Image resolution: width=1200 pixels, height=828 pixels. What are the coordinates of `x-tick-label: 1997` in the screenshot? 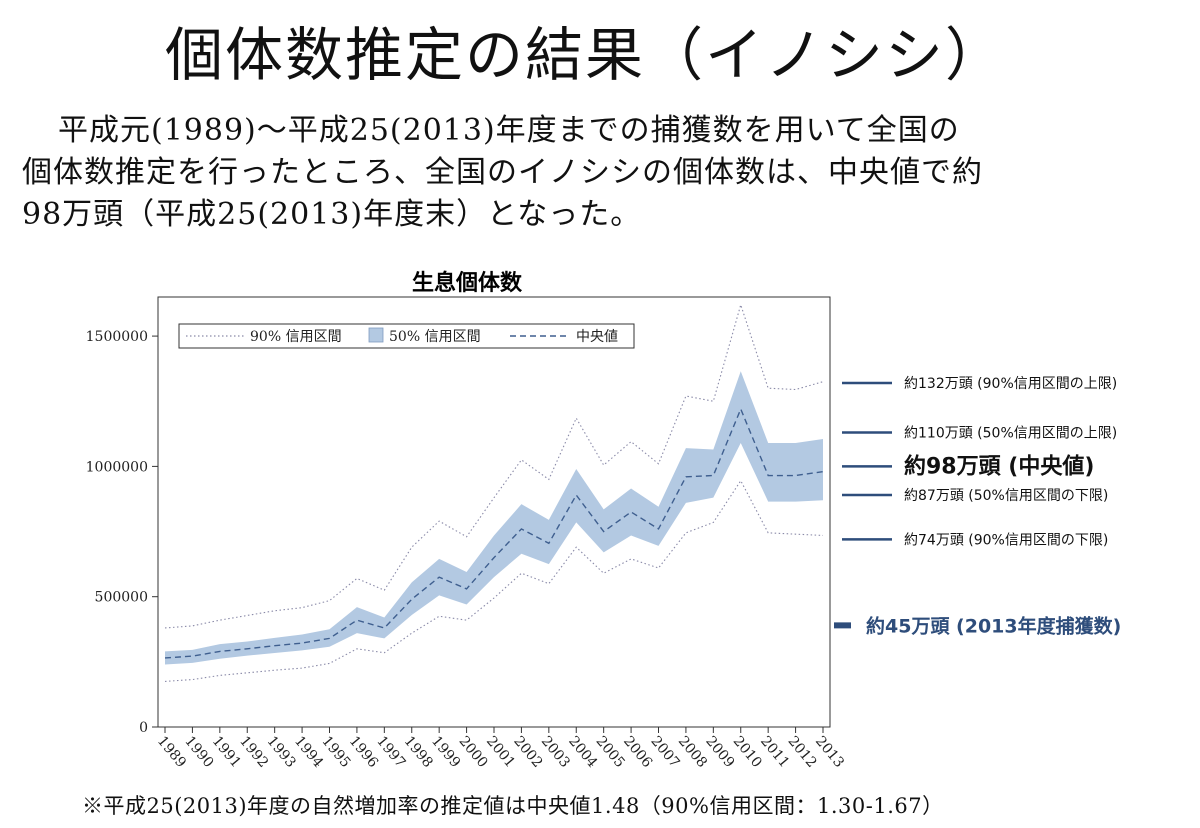 It's located at (390, 752).